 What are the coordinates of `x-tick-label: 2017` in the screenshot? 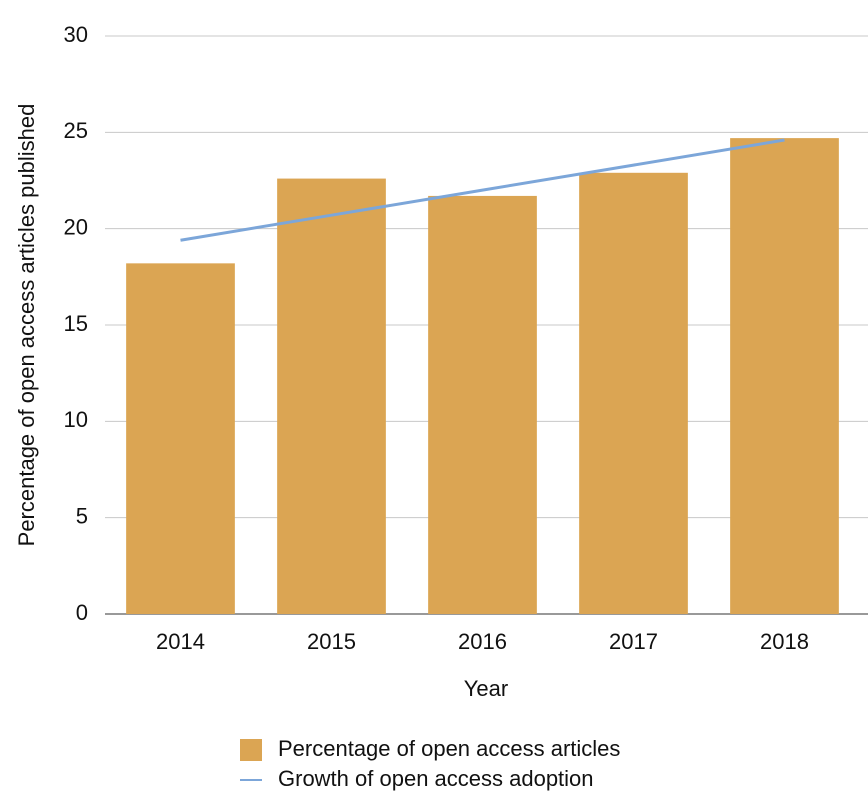 It's located at (633, 641).